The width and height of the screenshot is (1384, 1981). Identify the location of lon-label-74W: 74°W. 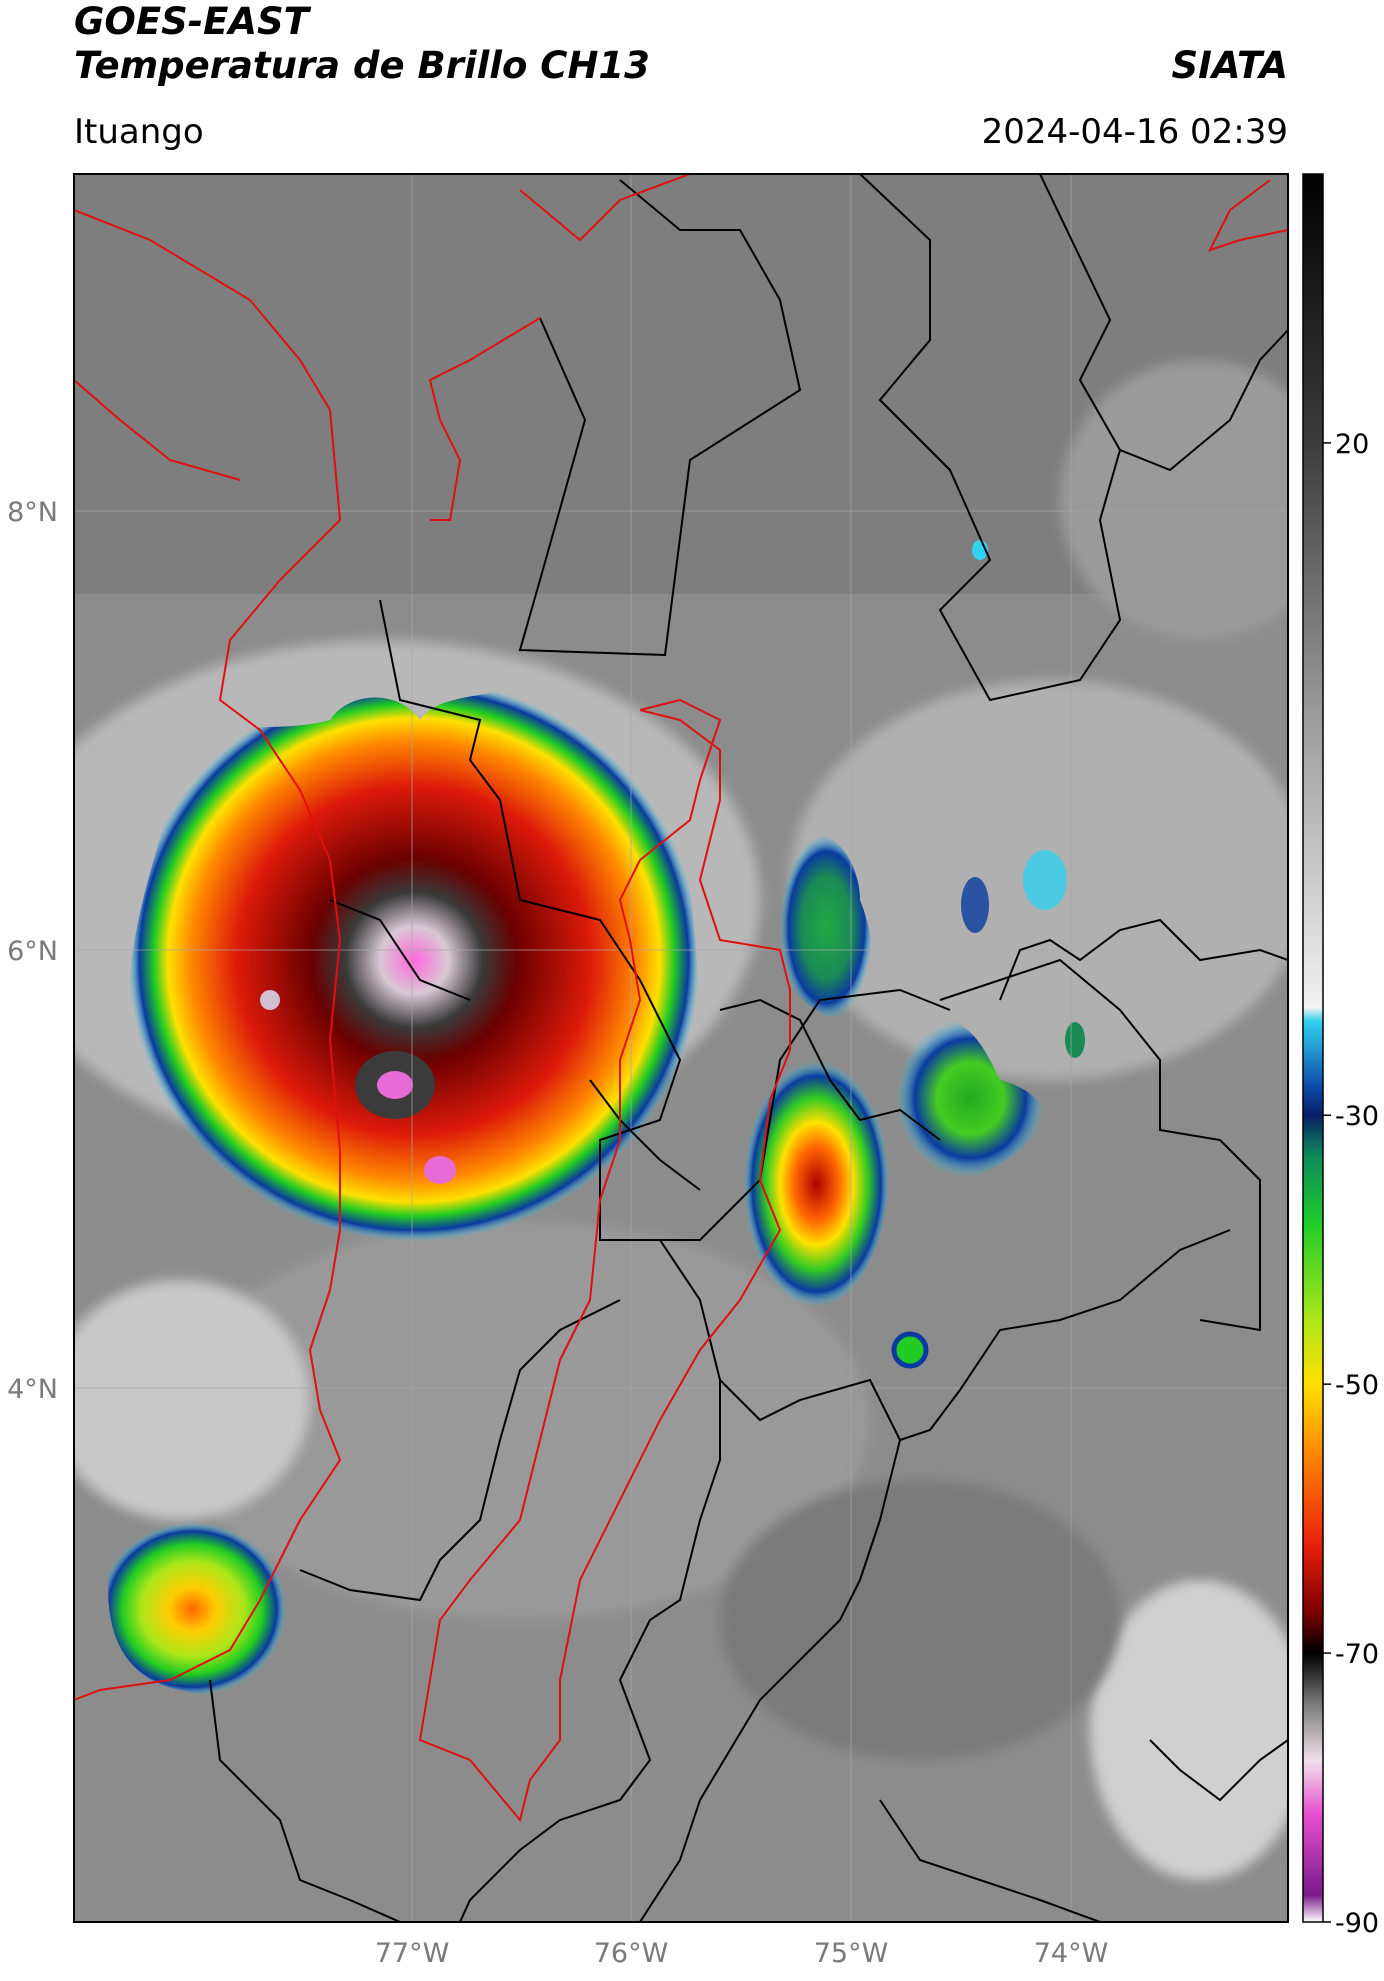
(1071, 1953).